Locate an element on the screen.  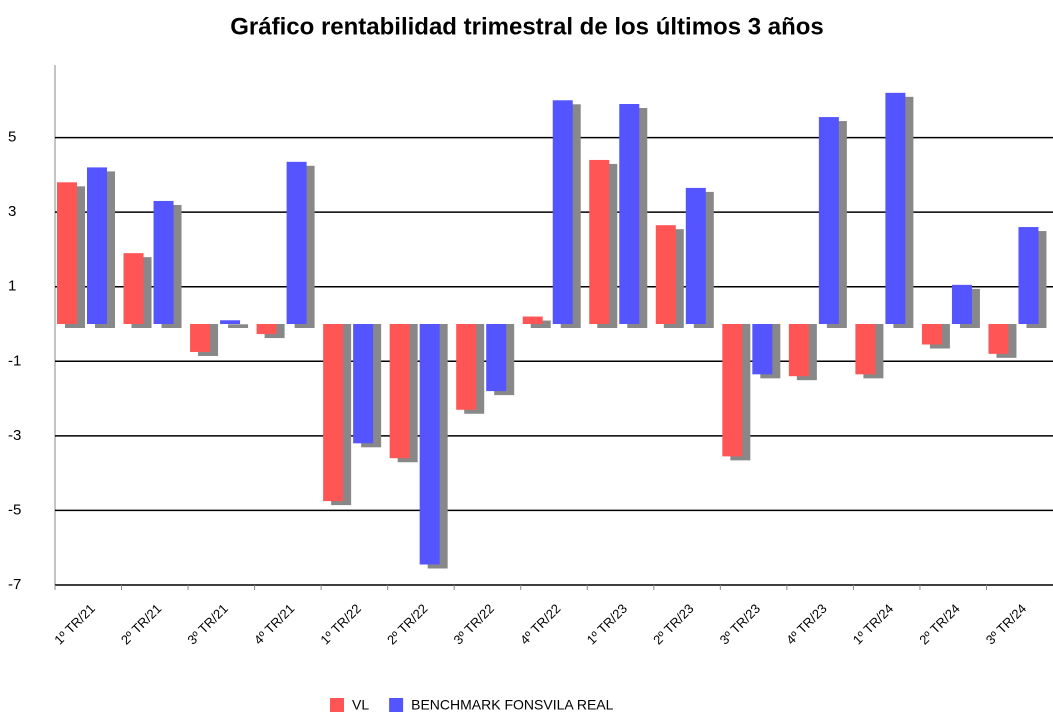
y-tick-label: -7 is located at coordinates (14, 584).